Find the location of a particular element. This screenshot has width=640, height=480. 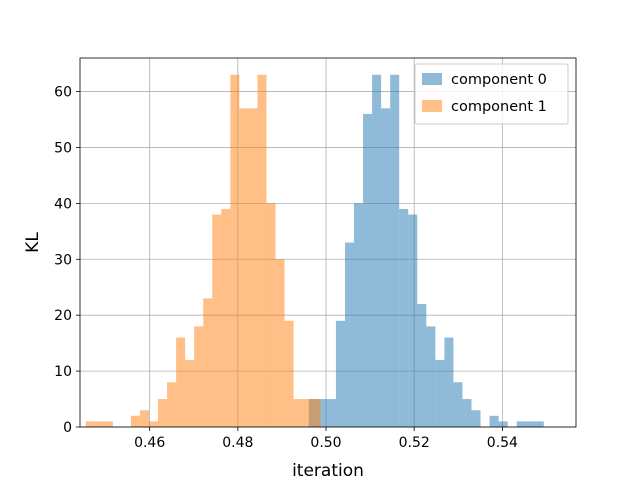

x-tick-label: 0.50 is located at coordinates (325, 443).